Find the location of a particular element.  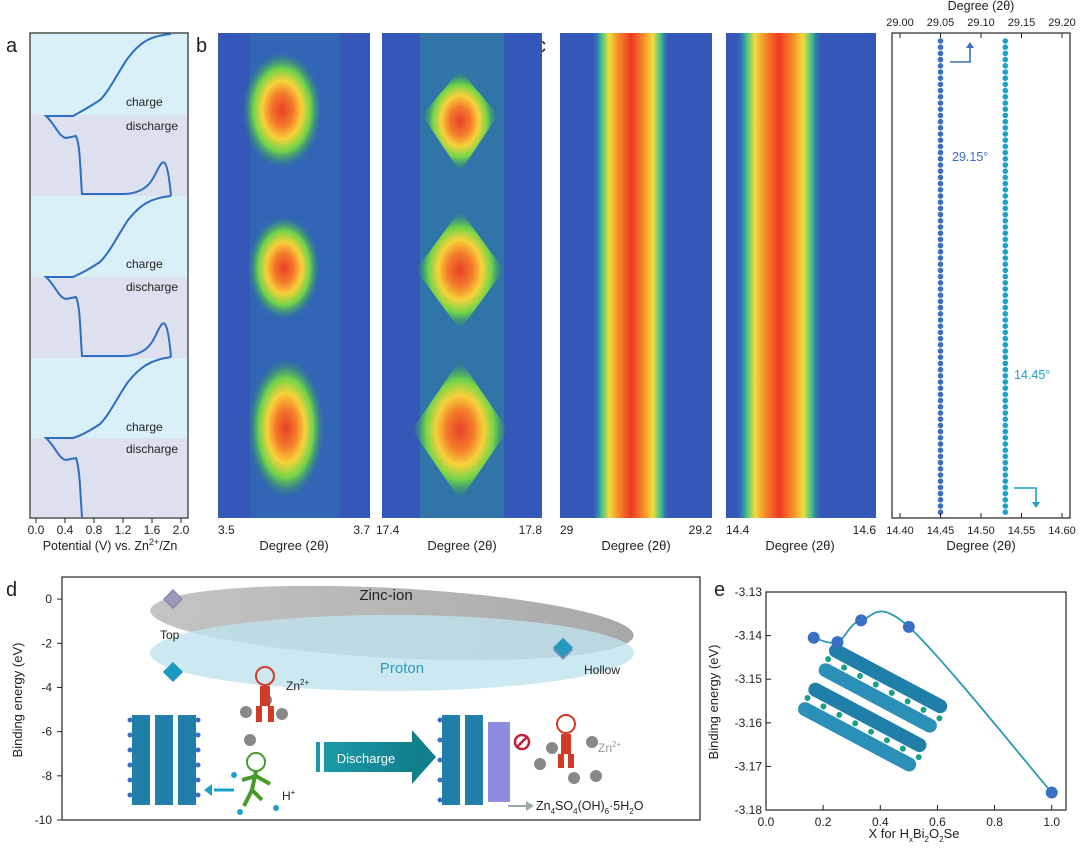

xtick-label: 0.0 is located at coordinates (766, 822).